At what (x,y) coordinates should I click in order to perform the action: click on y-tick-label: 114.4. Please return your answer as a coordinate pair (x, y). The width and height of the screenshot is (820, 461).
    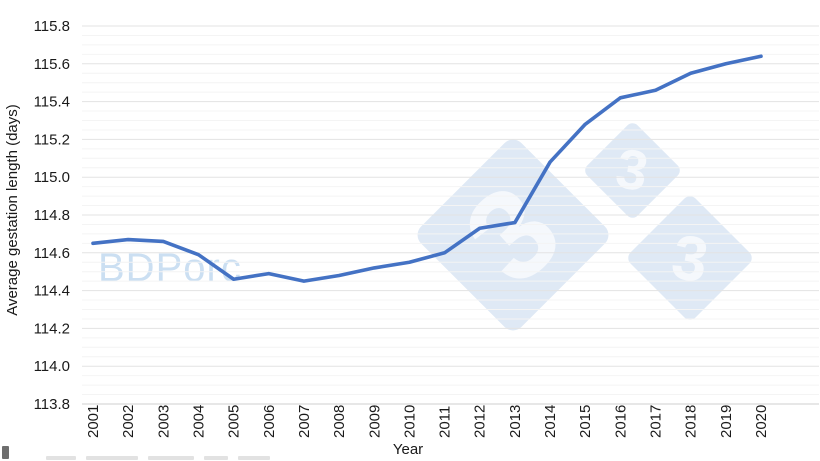
    Looking at the image, I should click on (52, 291).